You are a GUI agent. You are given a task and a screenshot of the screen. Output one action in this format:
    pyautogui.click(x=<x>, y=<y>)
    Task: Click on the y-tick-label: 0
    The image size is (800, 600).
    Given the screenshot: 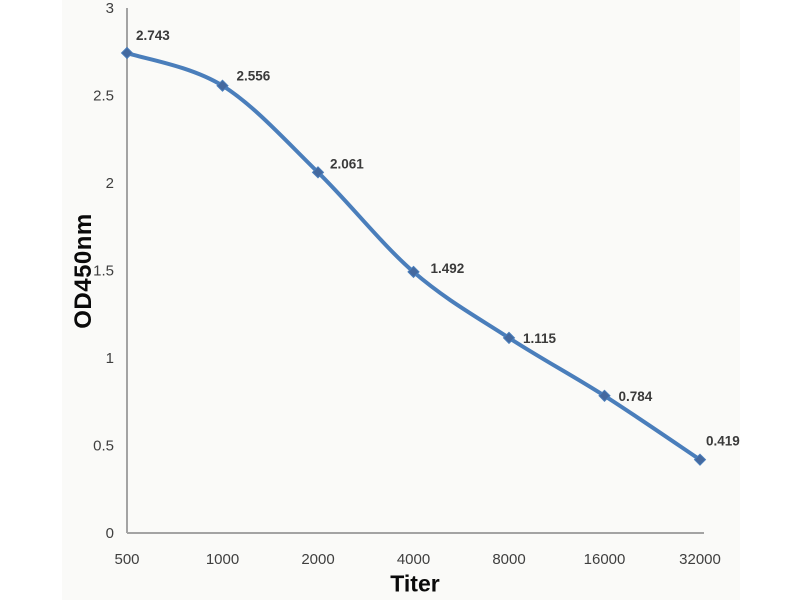 What is the action you would take?
    pyautogui.click(x=110, y=533)
    